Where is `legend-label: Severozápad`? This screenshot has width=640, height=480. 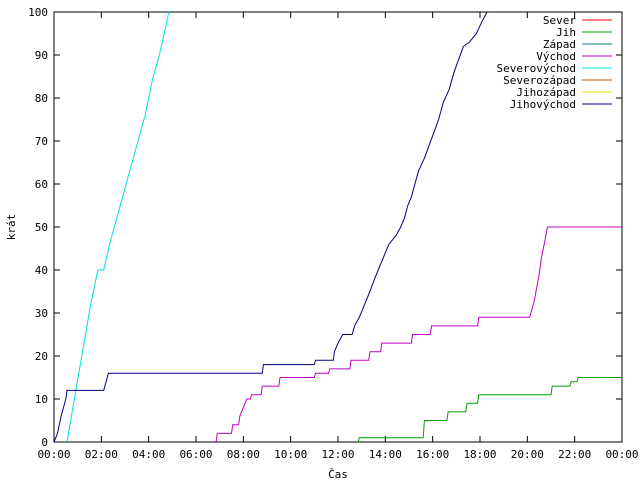
legend-label: Severozápad is located at coordinates (539, 80).